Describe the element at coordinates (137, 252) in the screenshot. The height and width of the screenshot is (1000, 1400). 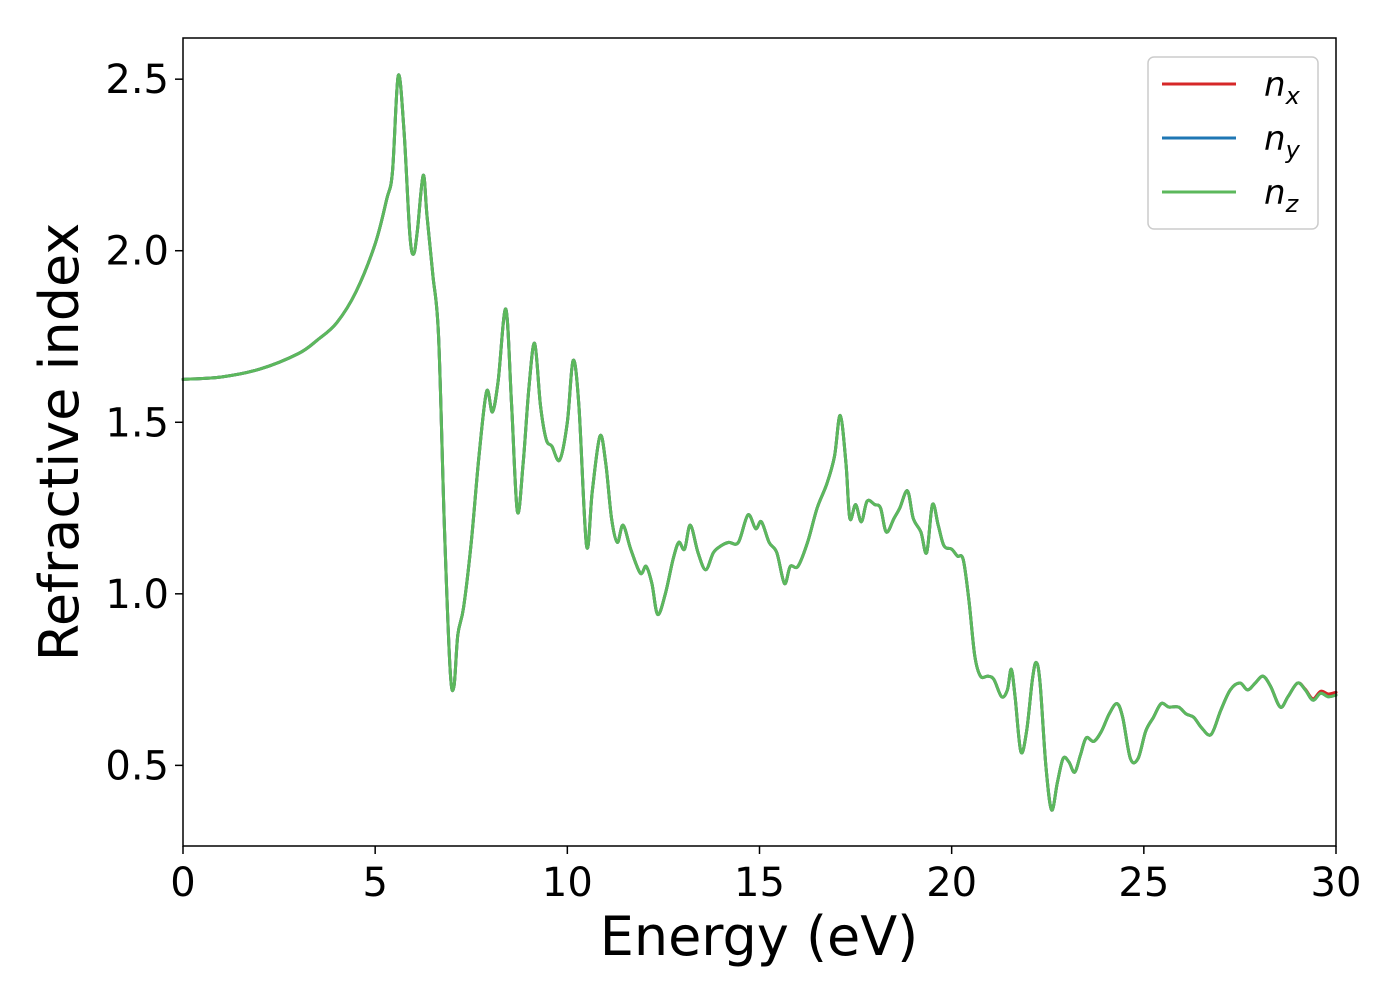
I see `y-tick-label: 2.0` at that location.